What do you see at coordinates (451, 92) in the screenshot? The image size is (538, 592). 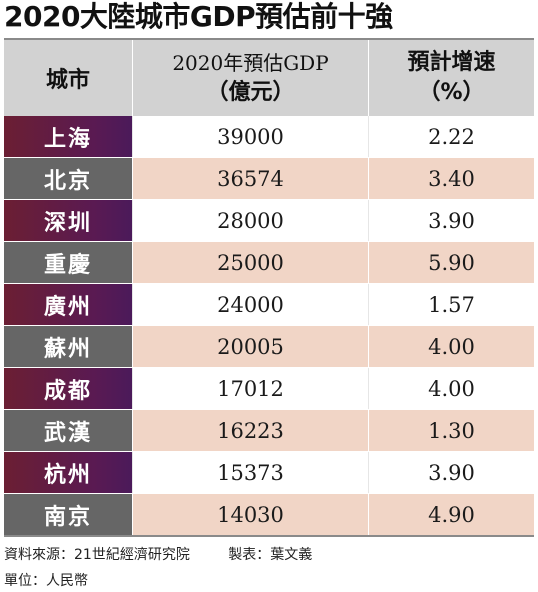 I see `header-growth-line2: （%）` at bounding box center [451, 92].